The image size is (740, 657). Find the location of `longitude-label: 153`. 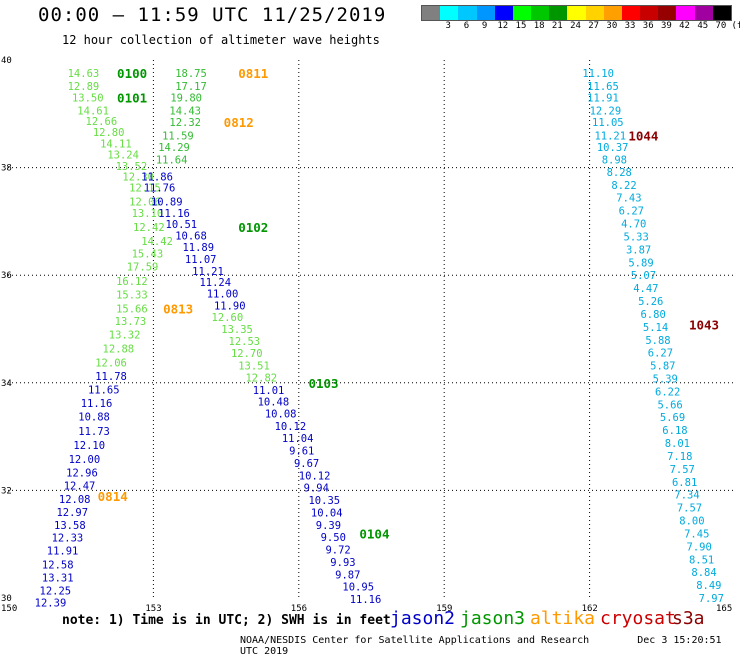

longitude-label: 153 is located at coordinates (153, 609).